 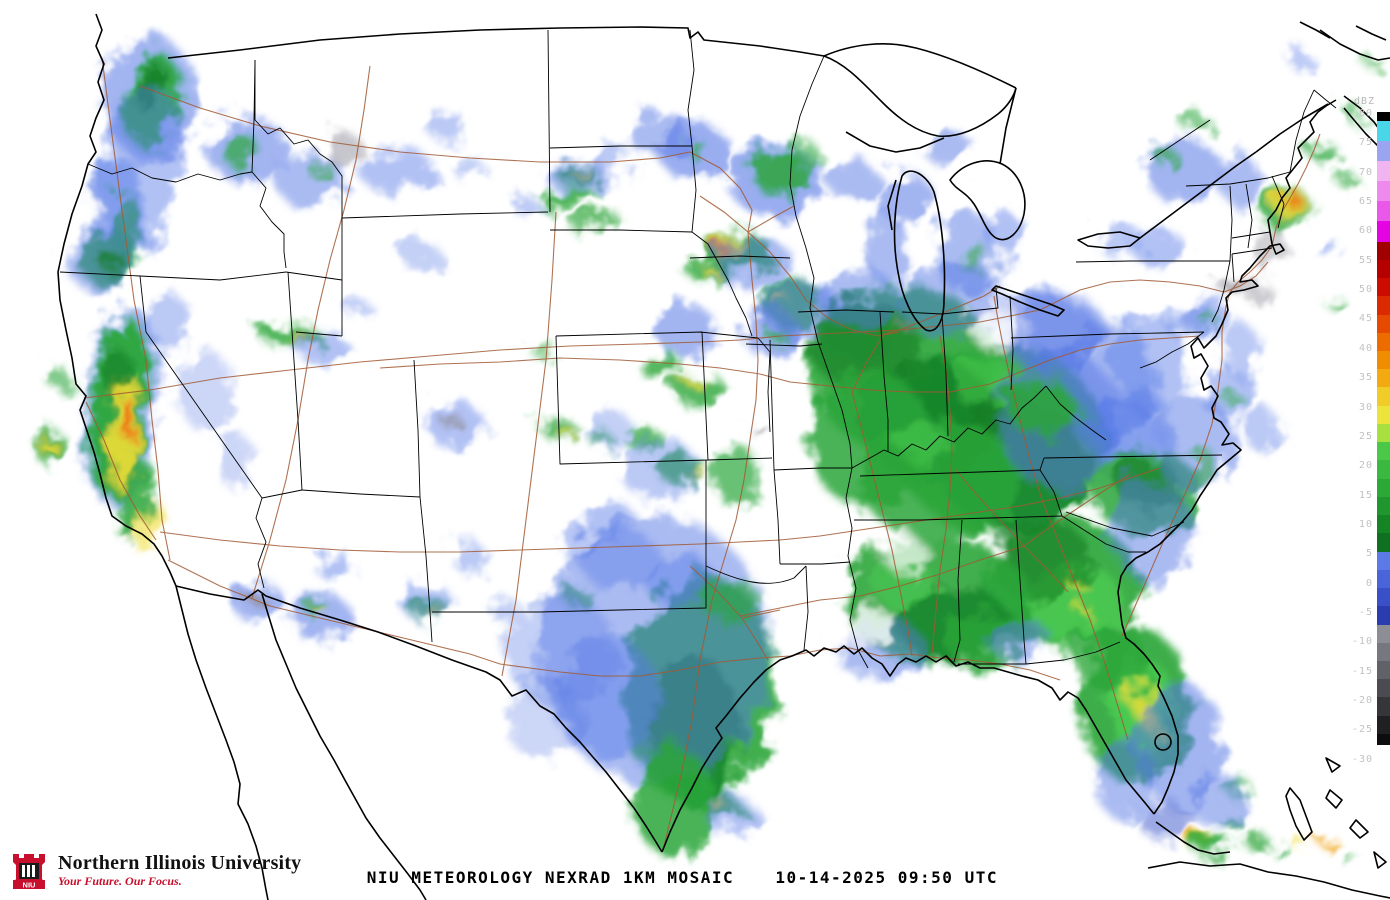 What do you see at coordinates (1362, 730) in the screenshot?
I see `scale-tick-label: -25` at bounding box center [1362, 730].